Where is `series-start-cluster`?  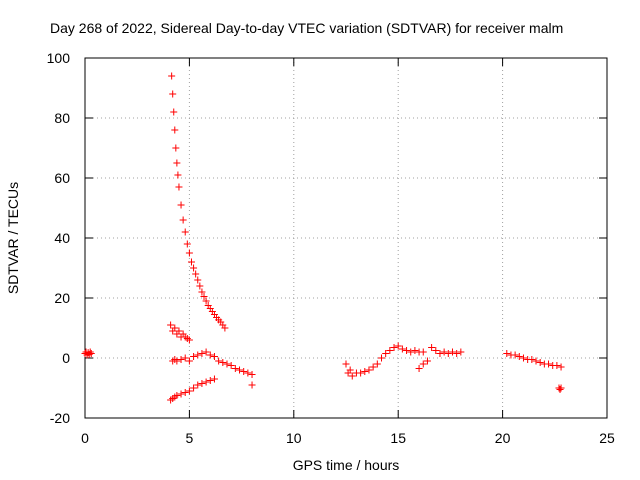
series-start-cluster is located at coordinates (88, 353).